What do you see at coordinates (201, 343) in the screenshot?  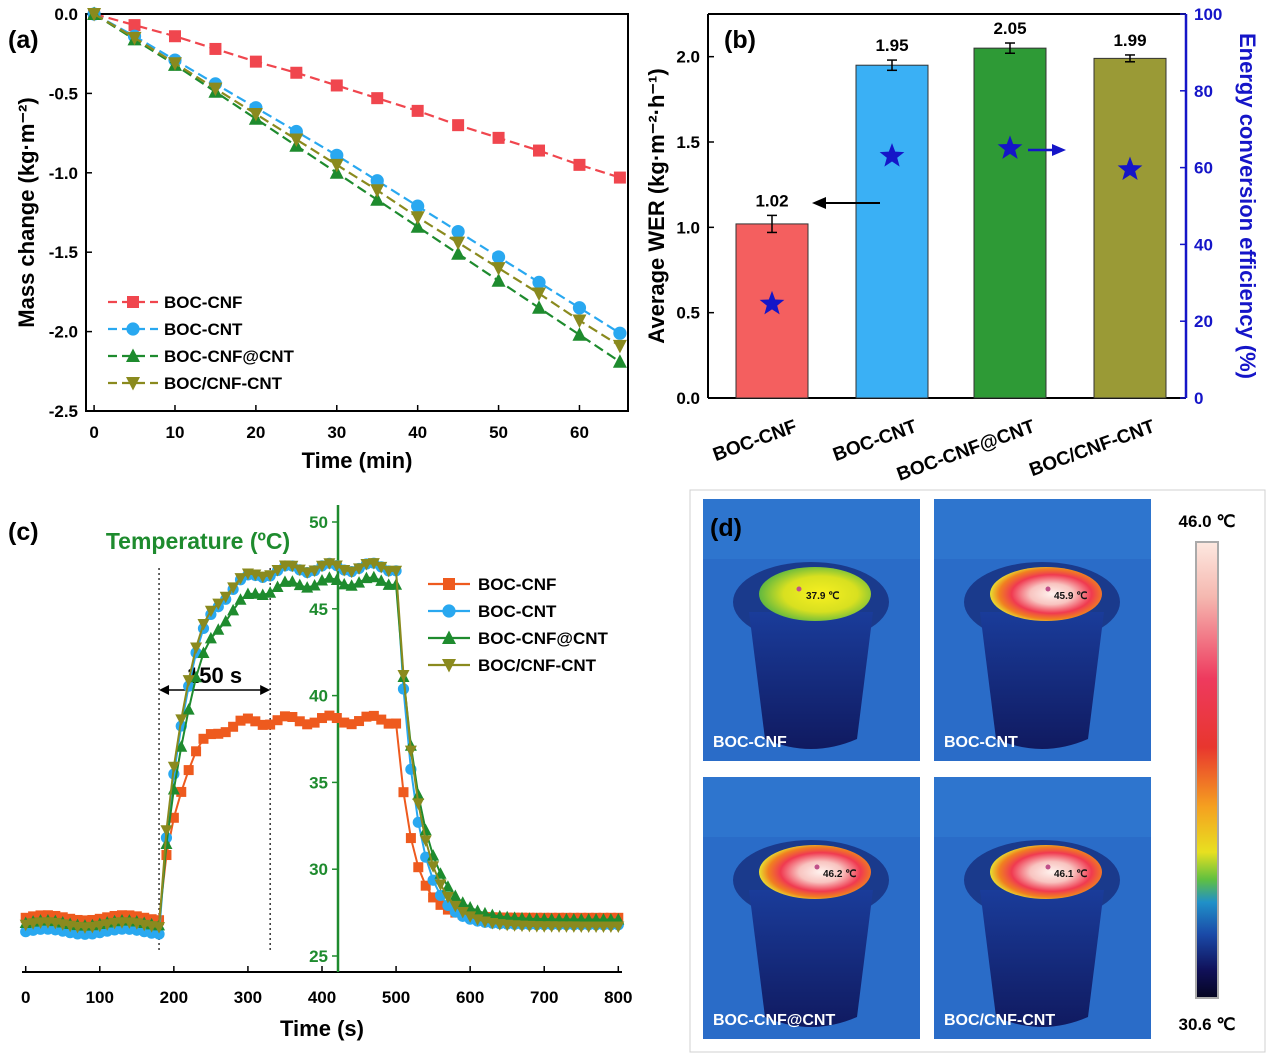 I see `legend-a: BOC-CNF BOC-CNT BOC-CNF@CNT BOC/CNF-CNT` at bounding box center [201, 343].